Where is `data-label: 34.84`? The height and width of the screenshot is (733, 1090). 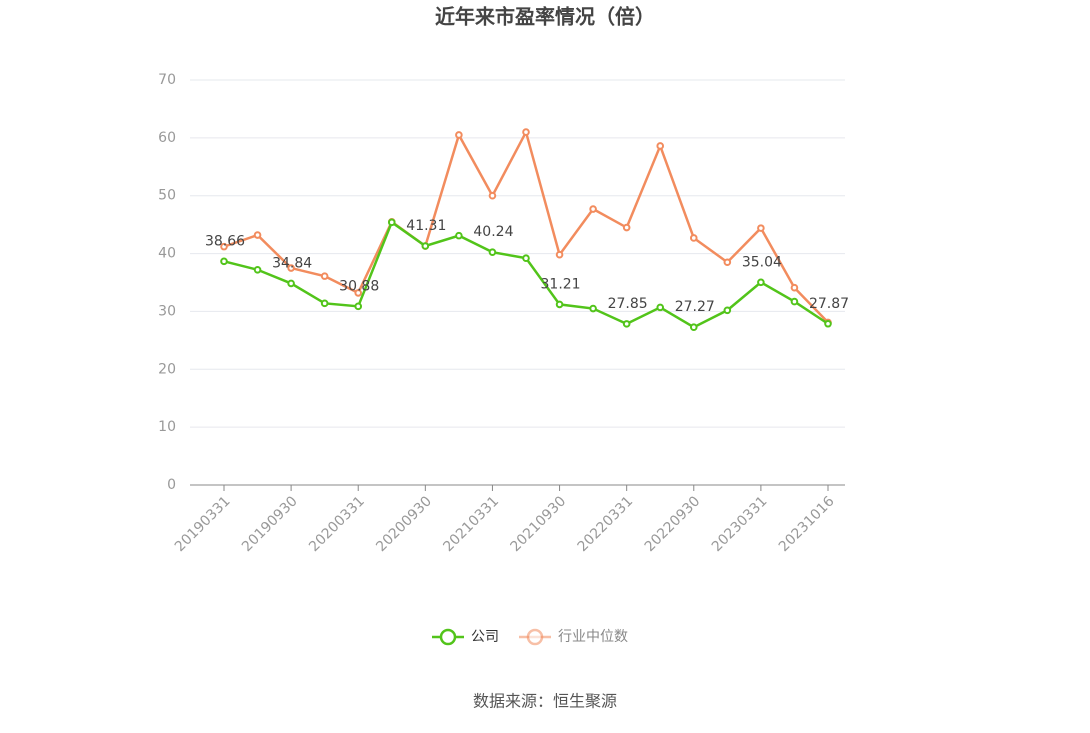
data-label: 34.84 is located at coordinates (292, 263).